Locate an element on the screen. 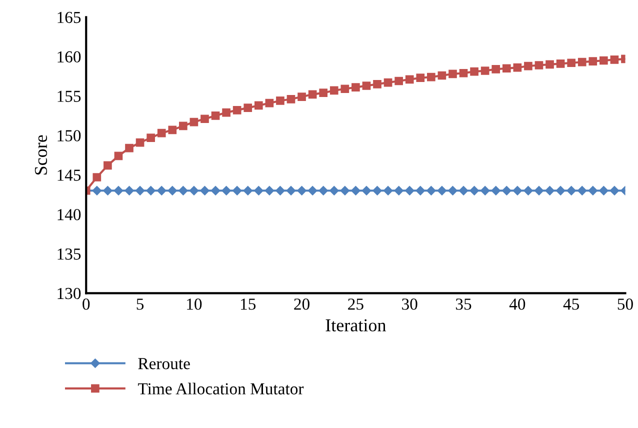  legend-label: Time Allocation Mutator is located at coordinates (221, 388).